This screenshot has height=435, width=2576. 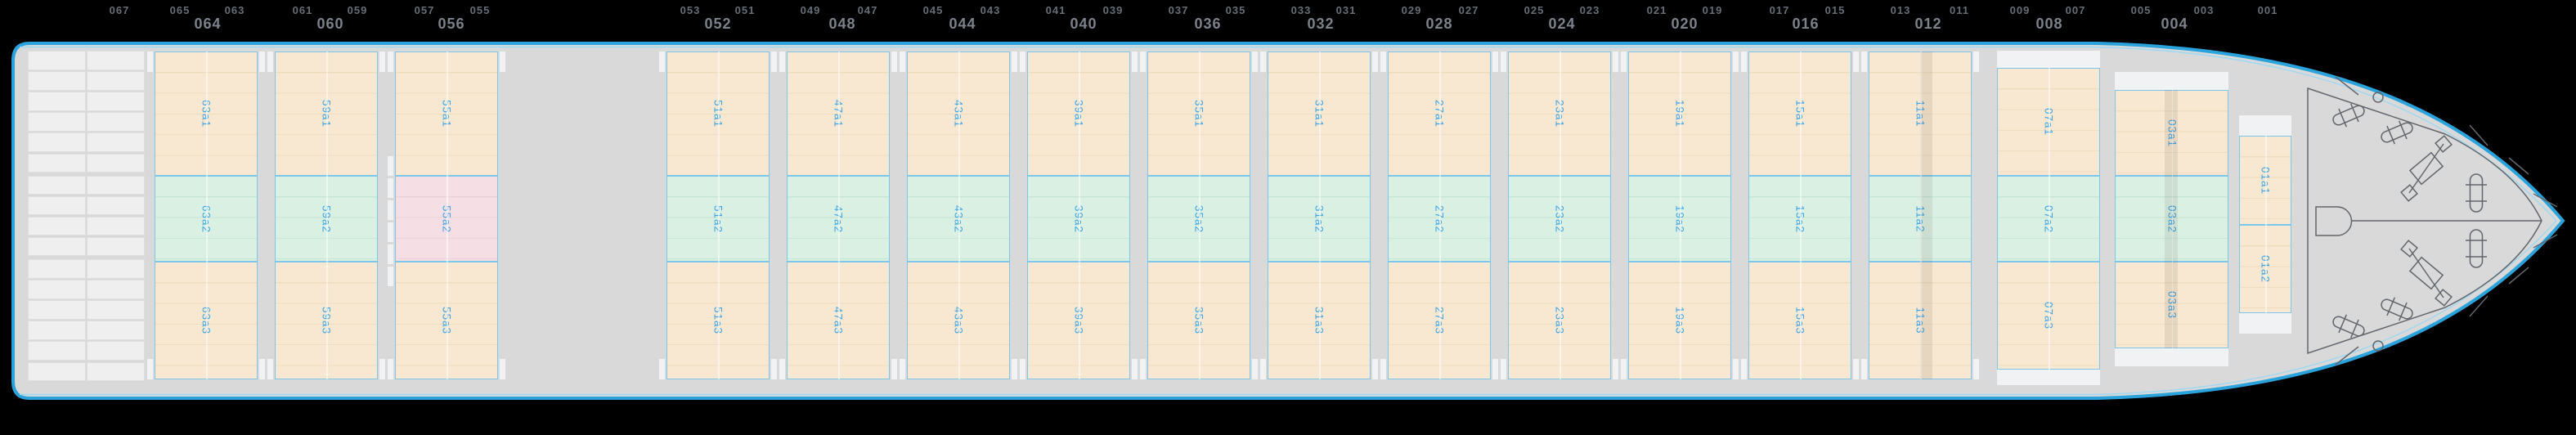 I want to click on bay-axis-label-061: 061, so click(x=302, y=10).